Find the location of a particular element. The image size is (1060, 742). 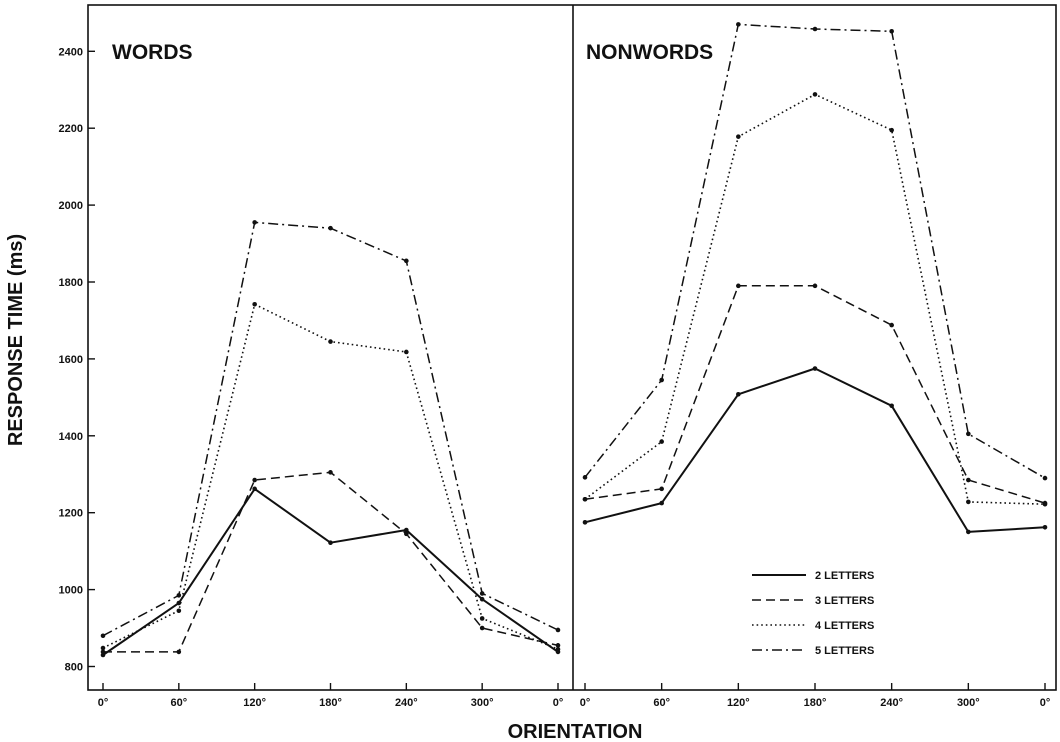

y-tick-label: 1000 is located at coordinates (71, 591).